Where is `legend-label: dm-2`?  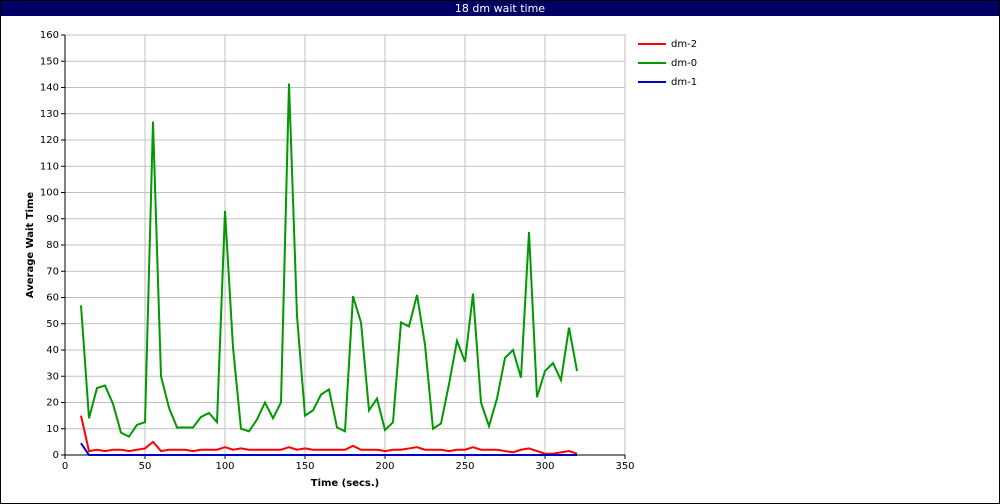
legend-label: dm-2 is located at coordinates (684, 44).